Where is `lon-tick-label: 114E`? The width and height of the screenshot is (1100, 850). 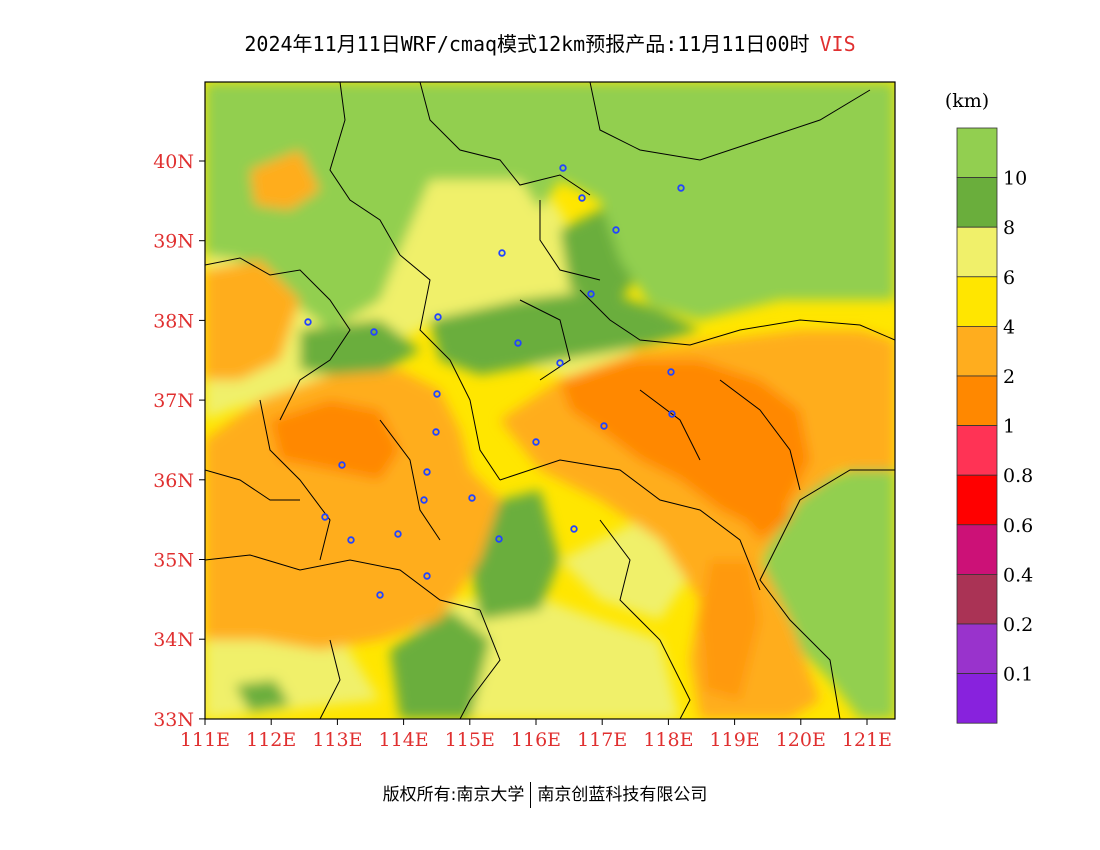 lon-tick-label: 114E is located at coordinates (404, 740).